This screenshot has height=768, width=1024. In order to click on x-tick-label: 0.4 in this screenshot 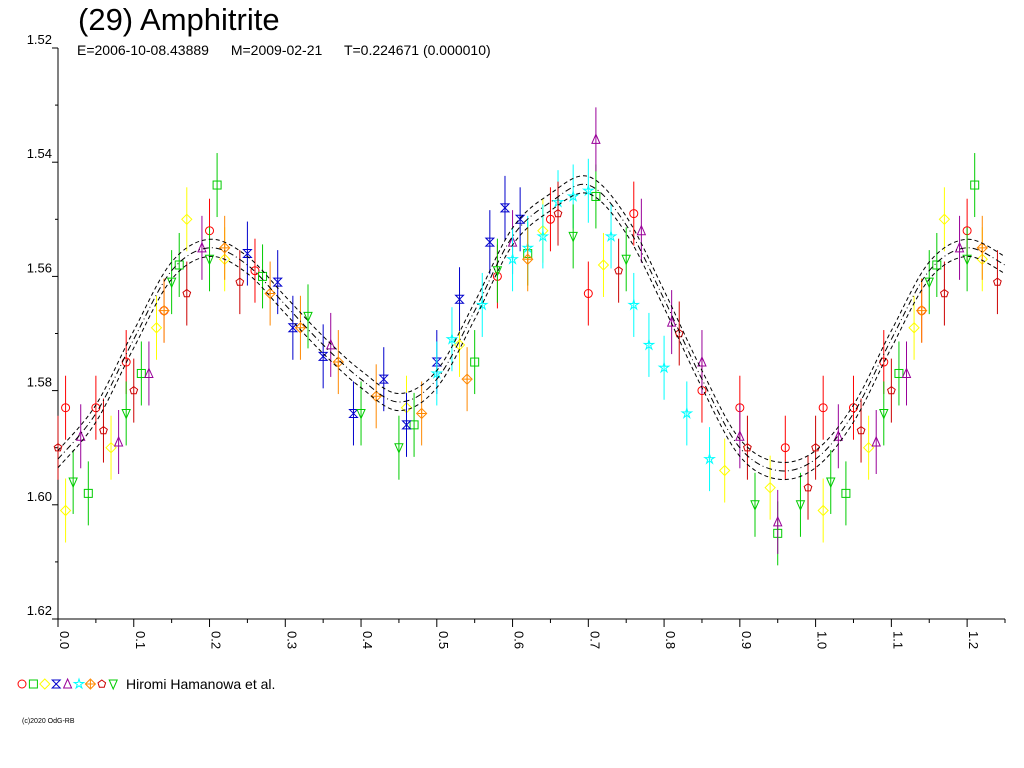, I will do `click(367, 640)`.